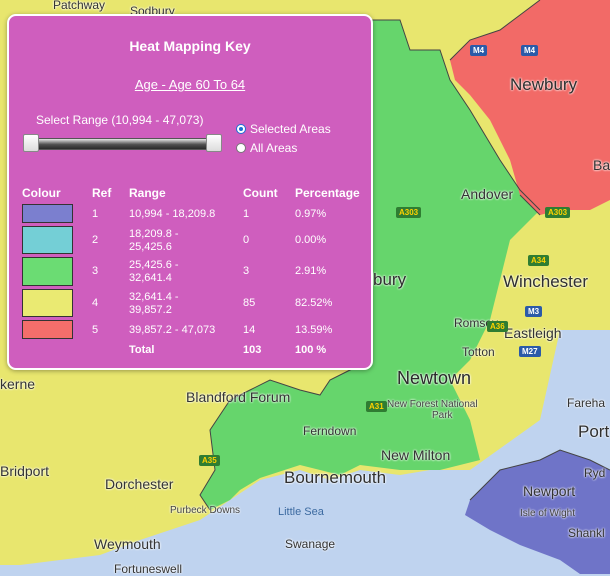 The height and width of the screenshot is (576, 610). Describe the element at coordinates (314, 330) in the screenshot. I see `legend-percentage: 13.59%` at that location.